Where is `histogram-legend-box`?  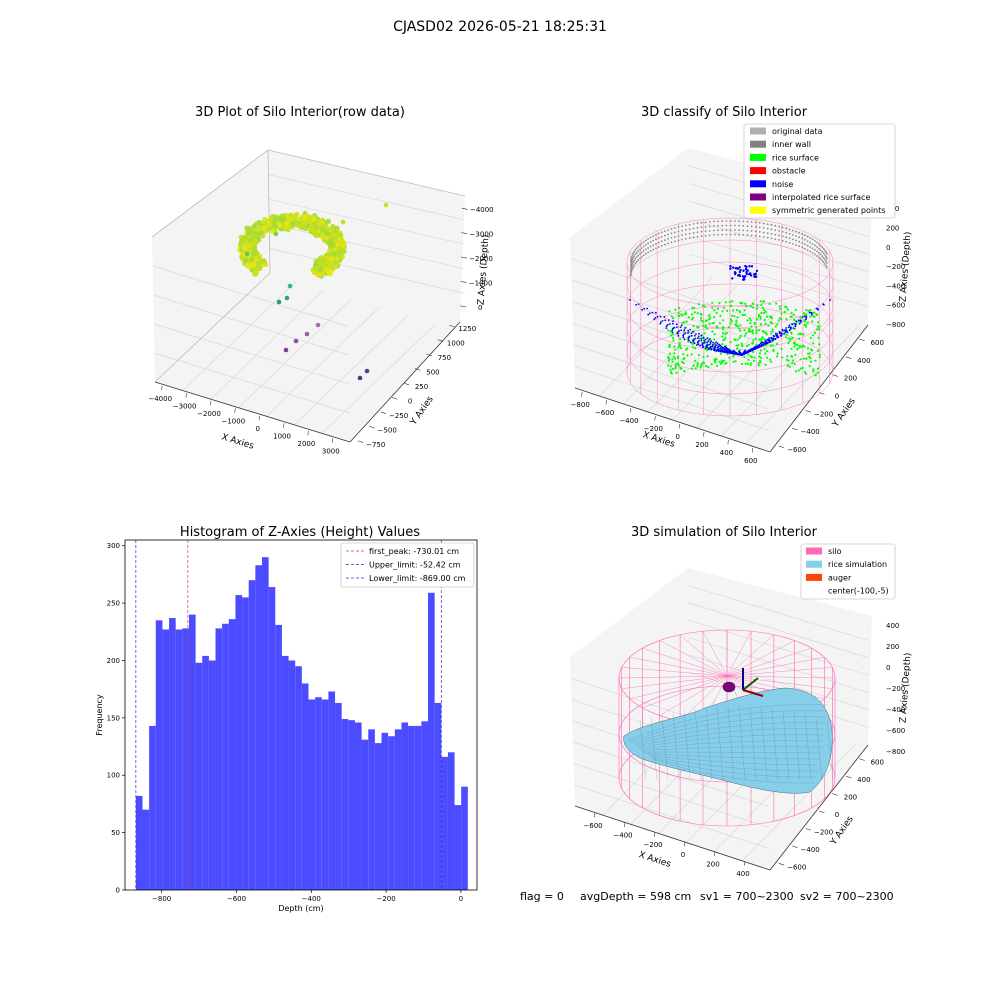
histogram-legend-box is located at coordinates (407, 565).